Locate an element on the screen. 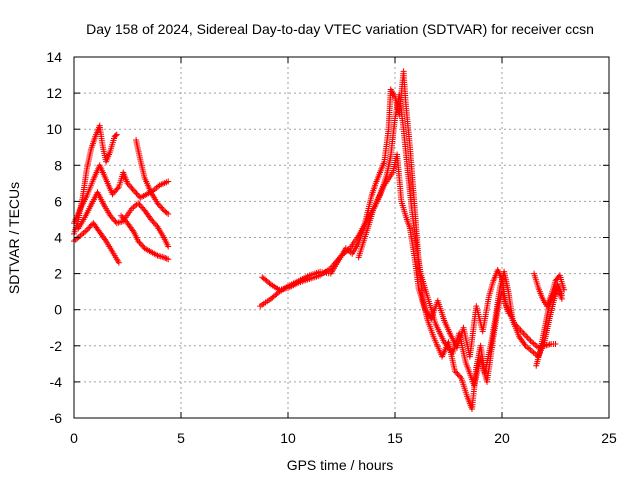 This screenshot has height=480, width=640. y-tick-label: 4 is located at coordinates (58, 238).